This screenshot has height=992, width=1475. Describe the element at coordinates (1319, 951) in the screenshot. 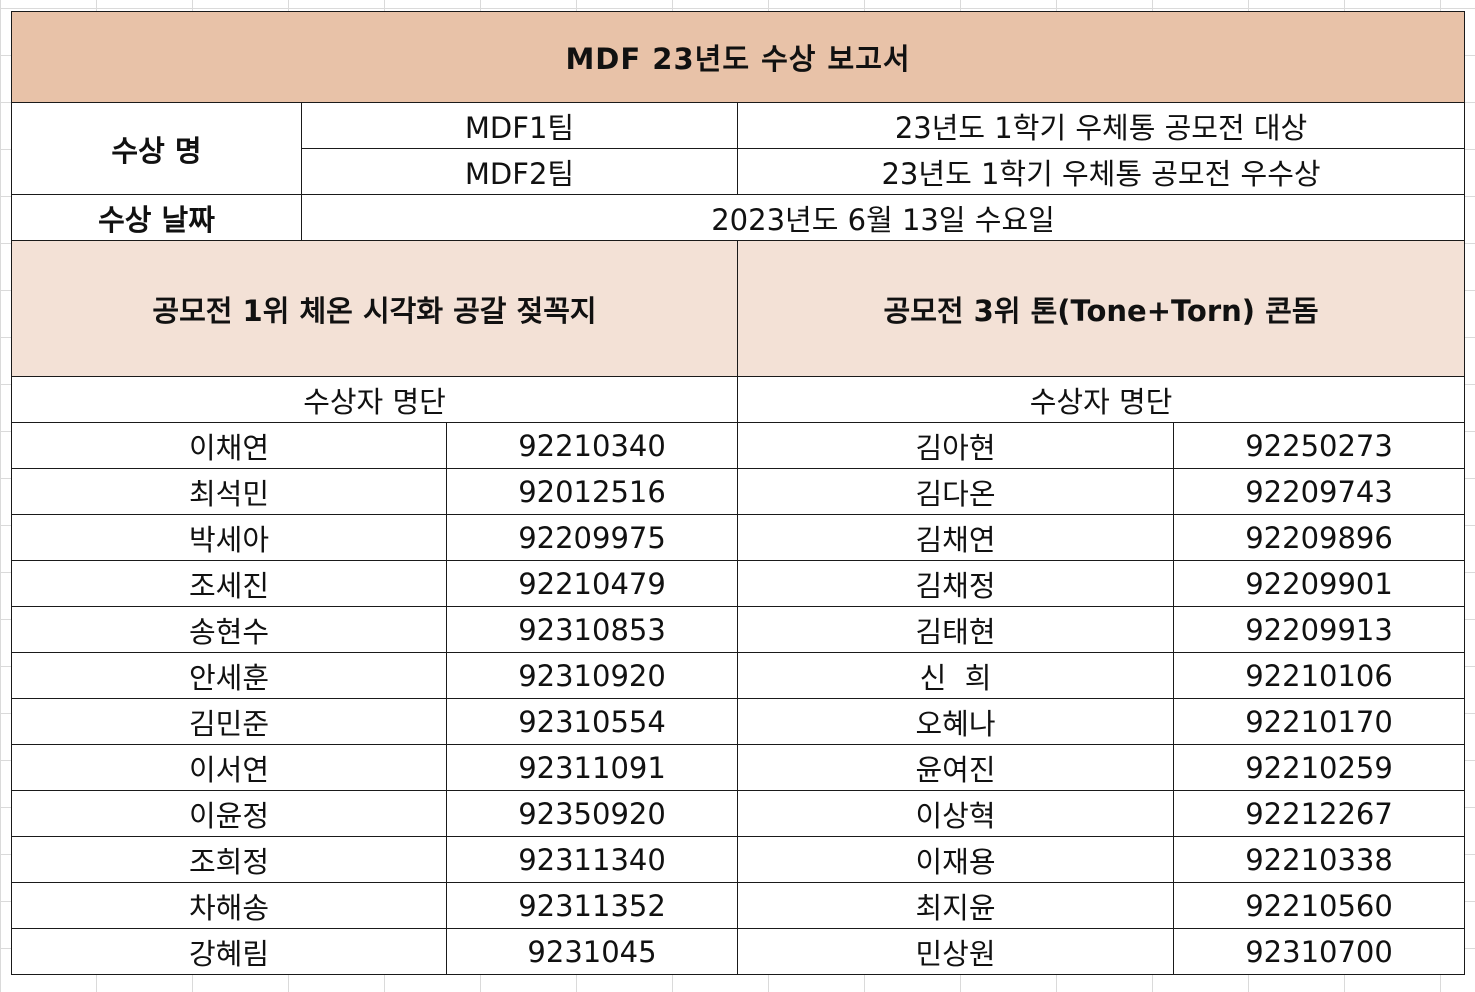

I see `right-id-cell: 92310700` at that location.